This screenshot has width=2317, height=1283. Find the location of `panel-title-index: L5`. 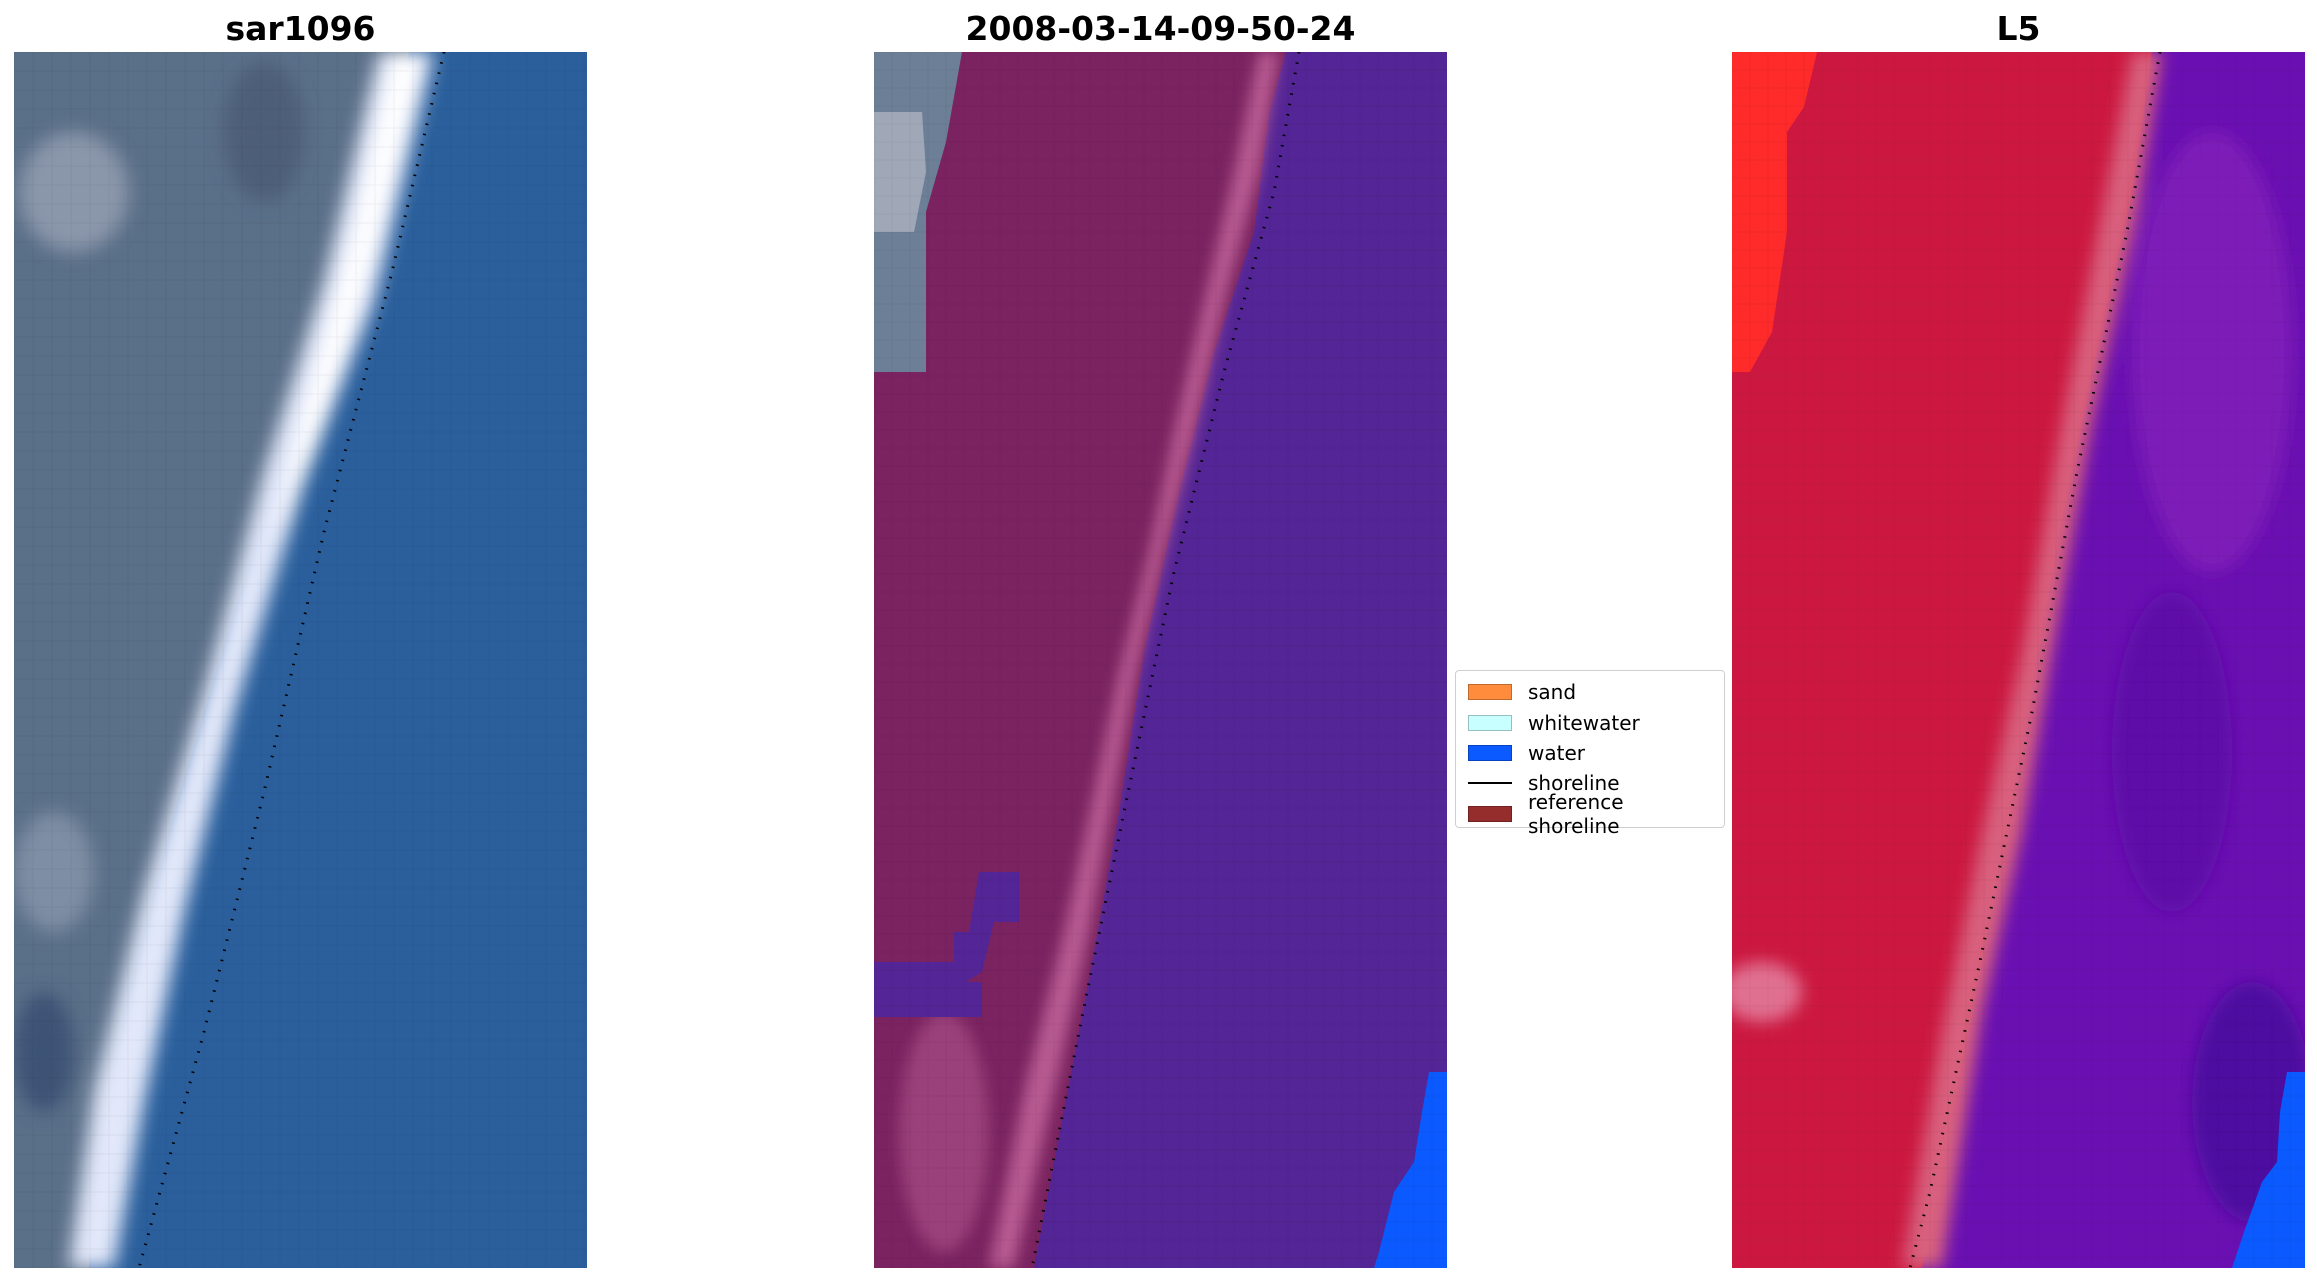

panel-title-index: L5 is located at coordinates (2018, 28).